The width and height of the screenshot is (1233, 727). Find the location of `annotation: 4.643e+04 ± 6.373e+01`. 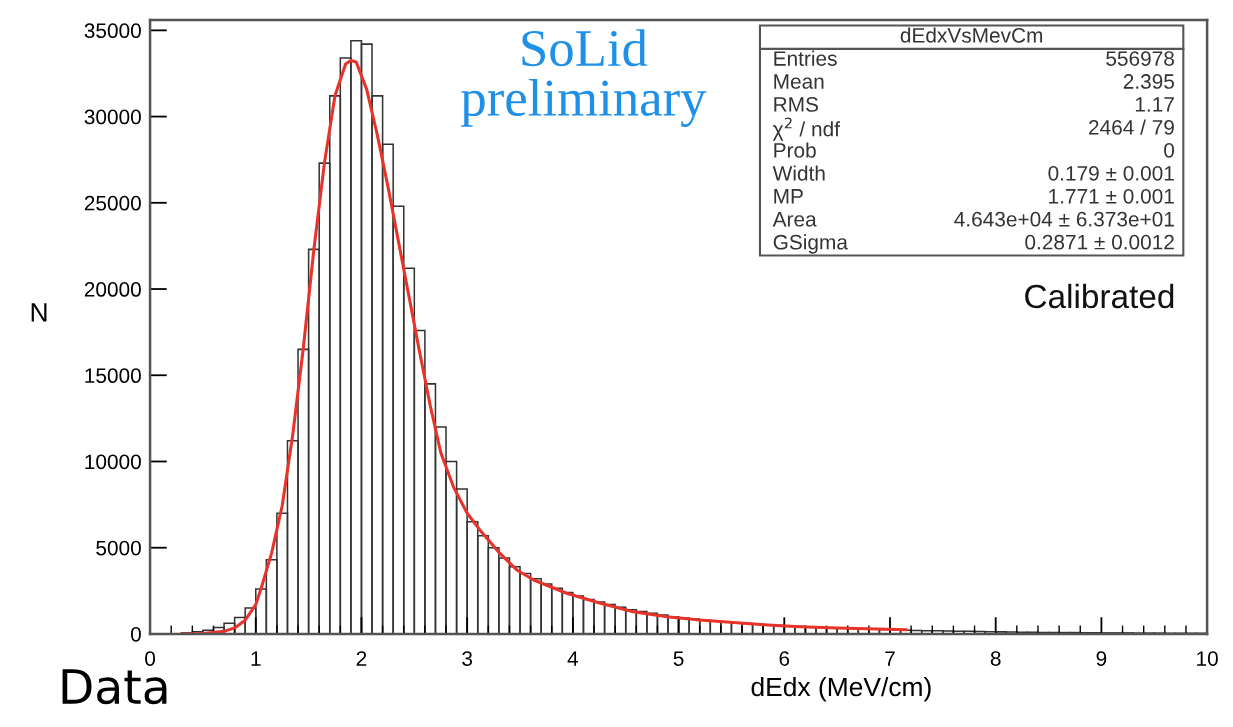

annotation: 4.643e+04 ± 6.373e+01 is located at coordinates (1064, 219).